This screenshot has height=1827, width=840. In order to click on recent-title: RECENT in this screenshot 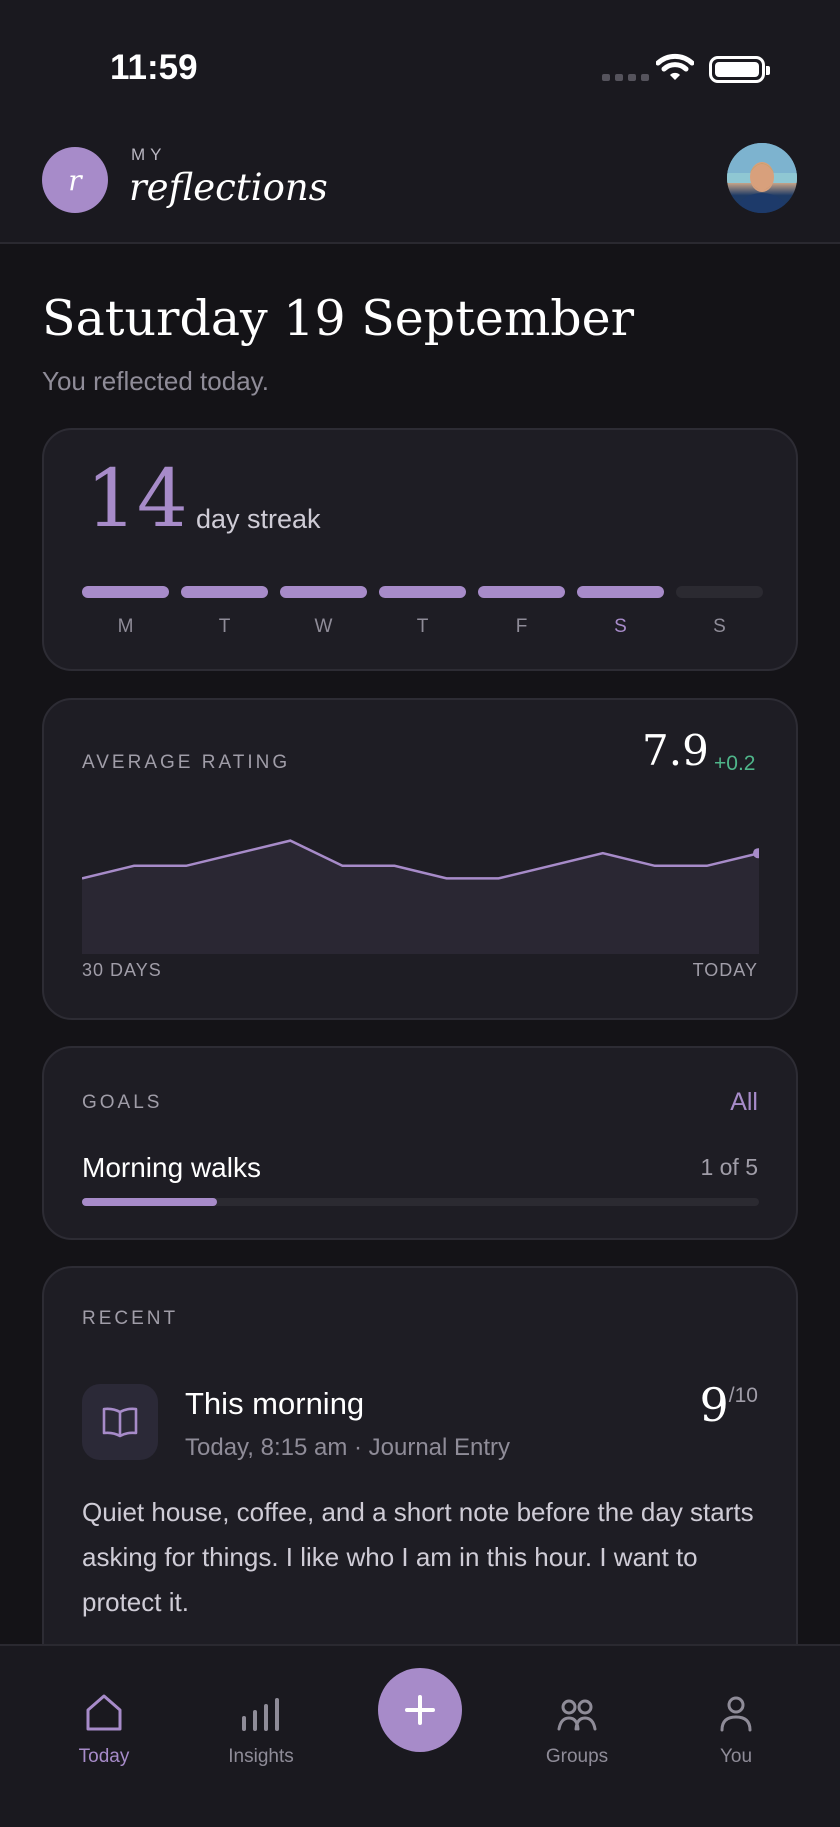, I will do `click(130, 1318)`.